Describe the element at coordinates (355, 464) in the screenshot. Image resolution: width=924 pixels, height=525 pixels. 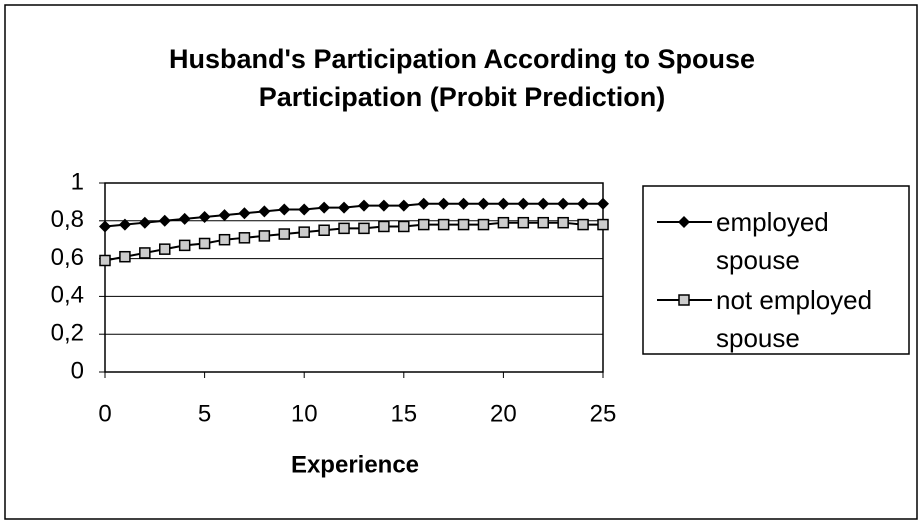
I see `x-axis-label: Experience` at that location.